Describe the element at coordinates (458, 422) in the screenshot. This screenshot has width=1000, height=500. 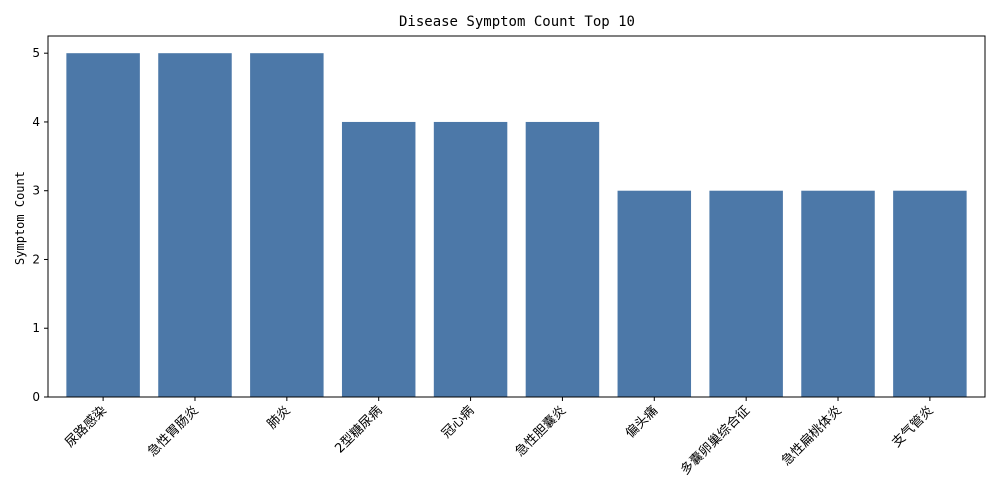
I see `x-tick-label: 冠心病` at that location.